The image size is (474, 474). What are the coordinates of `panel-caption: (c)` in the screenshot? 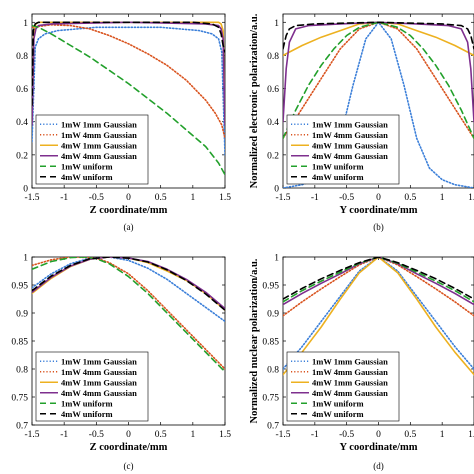 It's located at (129, 466).